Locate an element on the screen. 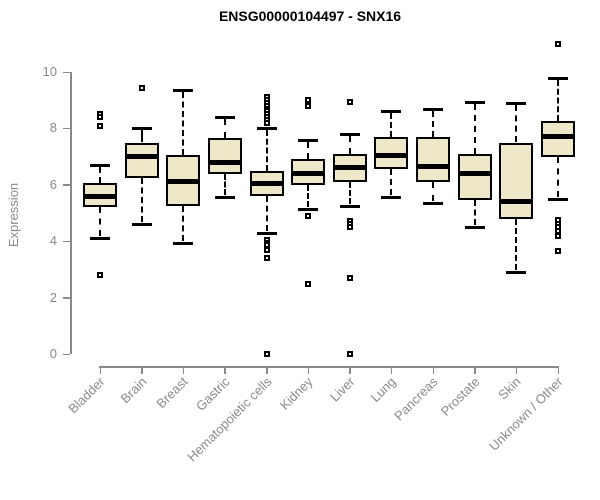 The height and width of the screenshot is (500, 600). whisker-upper-liver is located at coordinates (349, 145).